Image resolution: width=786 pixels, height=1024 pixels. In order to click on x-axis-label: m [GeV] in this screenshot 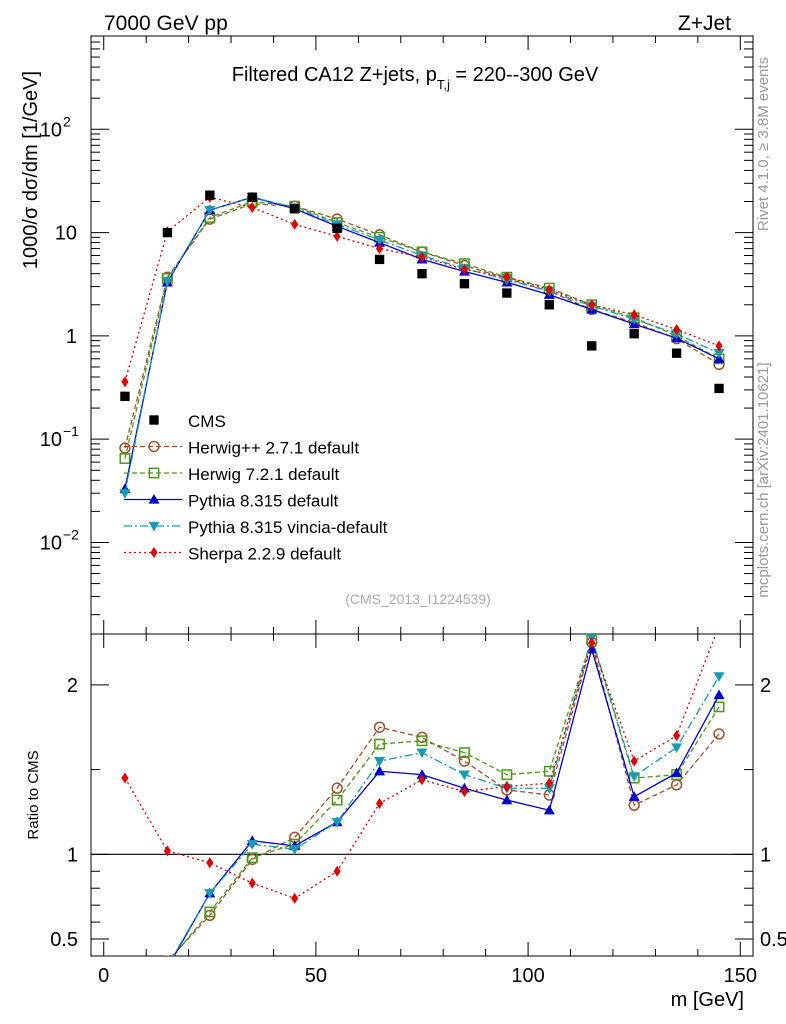, I will do `click(707, 1000)`.